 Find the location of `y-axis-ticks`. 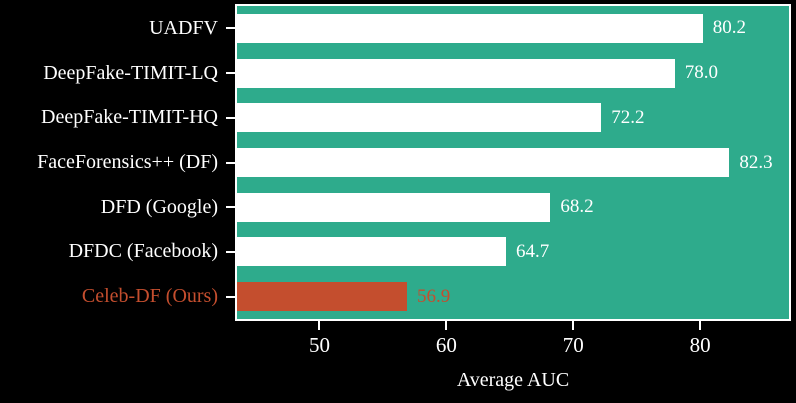

y-axis-ticks is located at coordinates (230, 162).